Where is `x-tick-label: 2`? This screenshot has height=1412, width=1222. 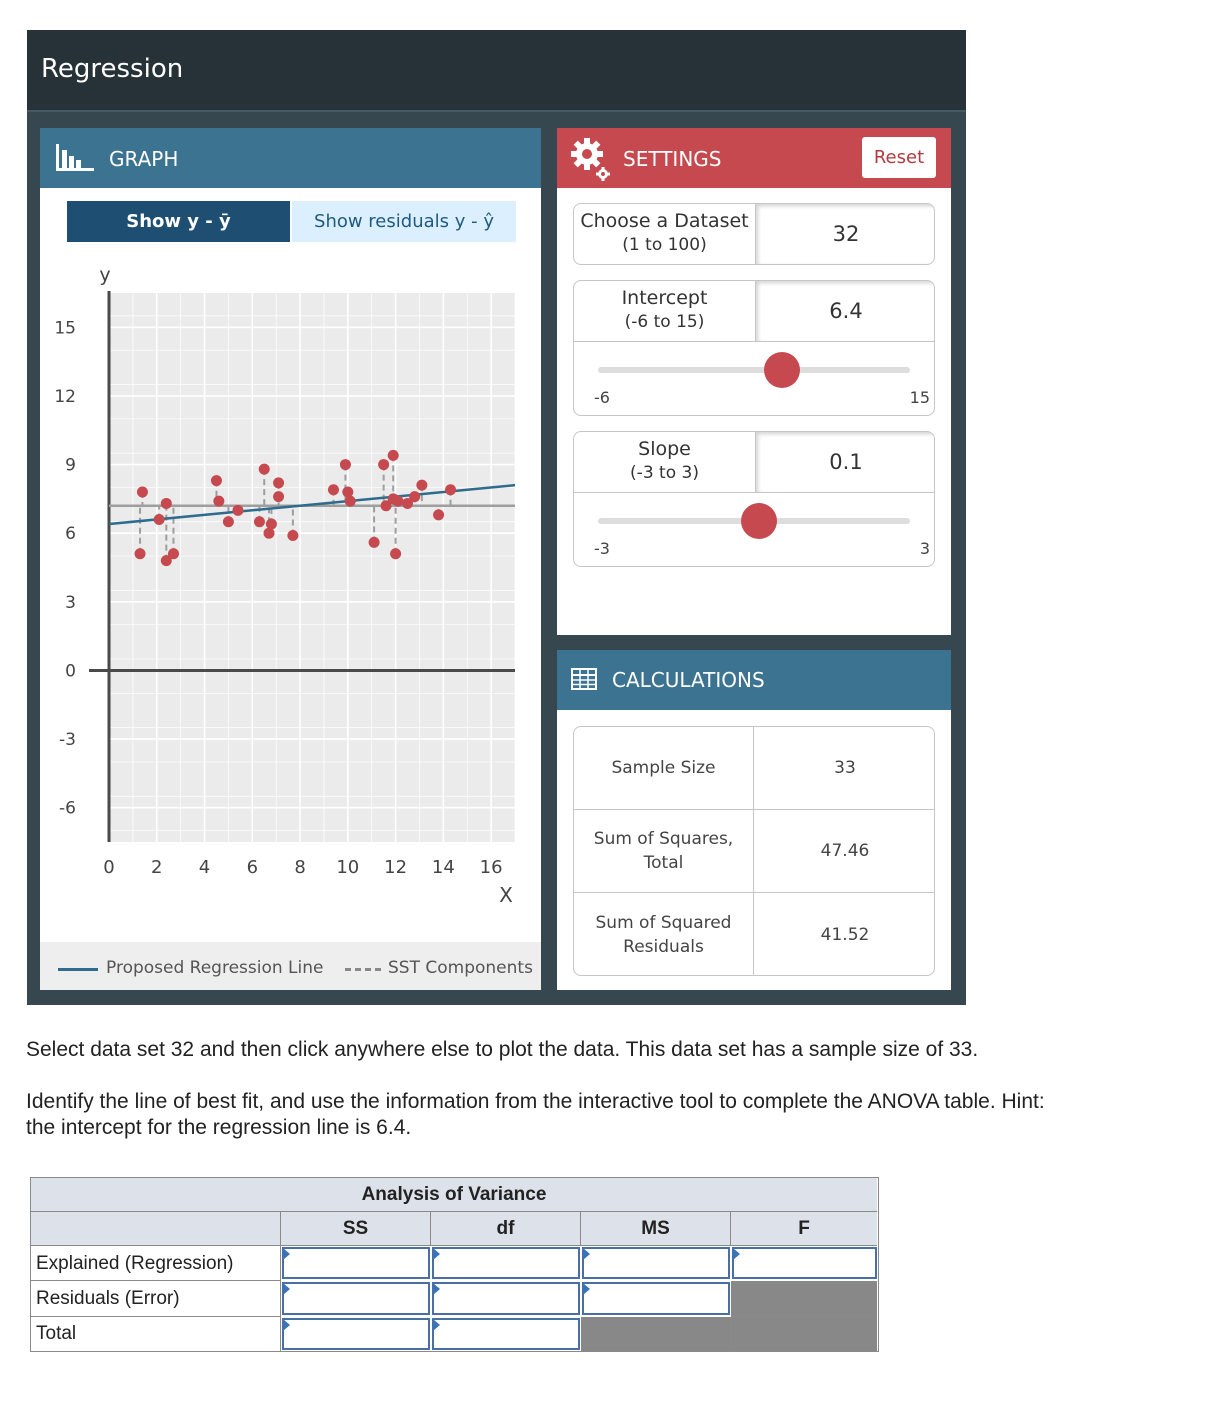
x-tick-label: 2 is located at coordinates (156, 867).